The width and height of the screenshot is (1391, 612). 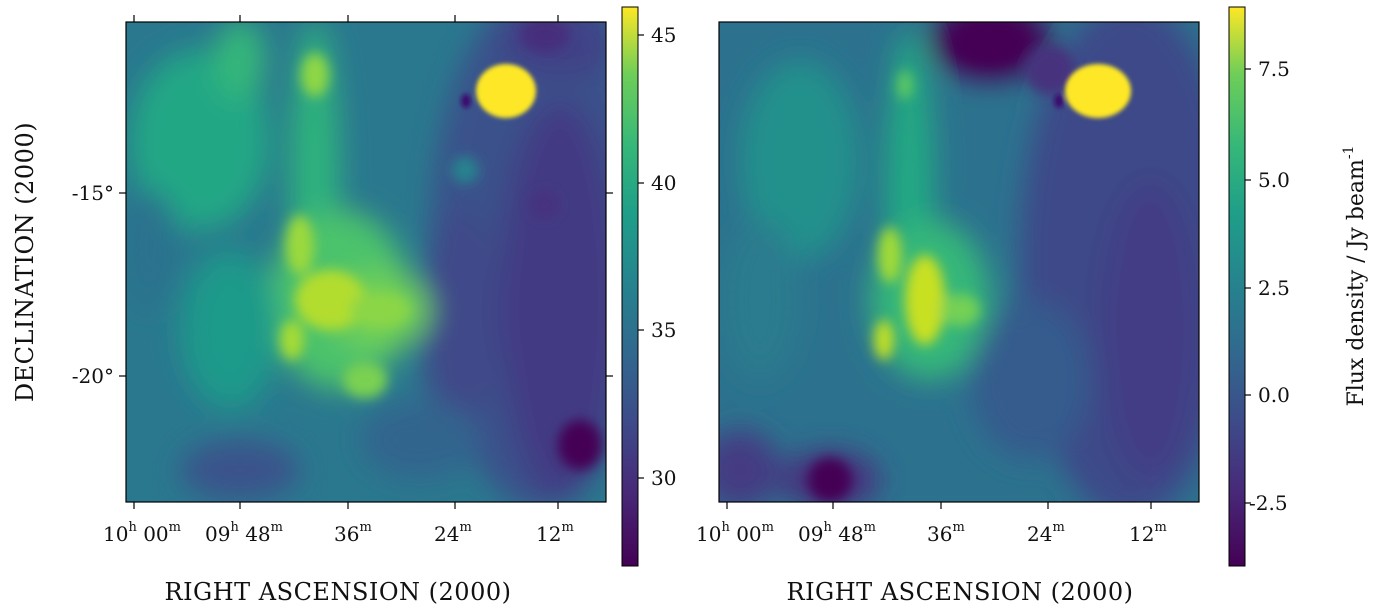 What do you see at coordinates (960, 592) in the screenshot?
I see `right-x-axis-label: RIGHT ASCENSION (2000)` at bounding box center [960, 592].